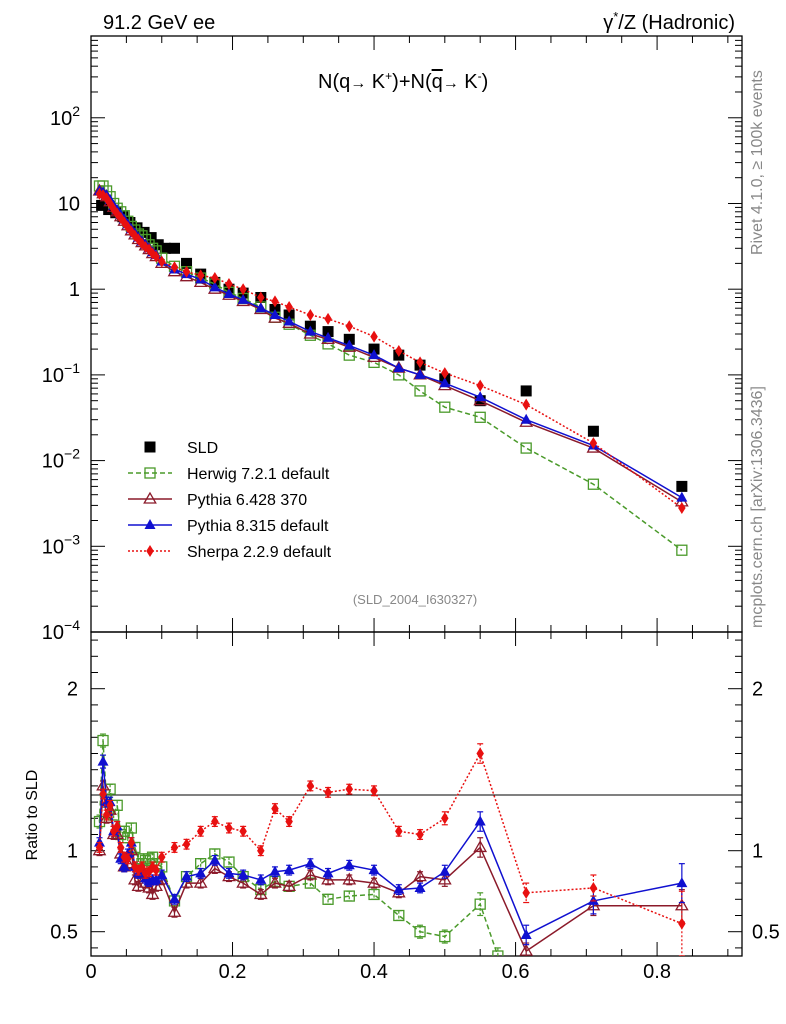  Describe the element at coordinates (72, 852) in the screenshot. I see `ratio-y-tick-label: 1` at that location.